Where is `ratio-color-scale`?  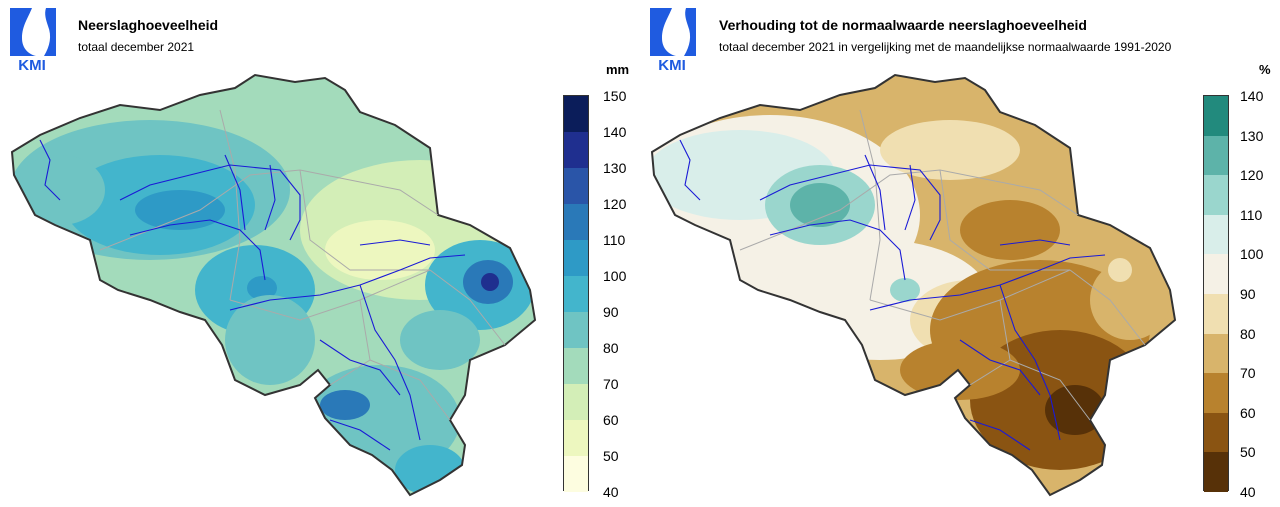
ratio-color-scale is located at coordinates (1216, 293).